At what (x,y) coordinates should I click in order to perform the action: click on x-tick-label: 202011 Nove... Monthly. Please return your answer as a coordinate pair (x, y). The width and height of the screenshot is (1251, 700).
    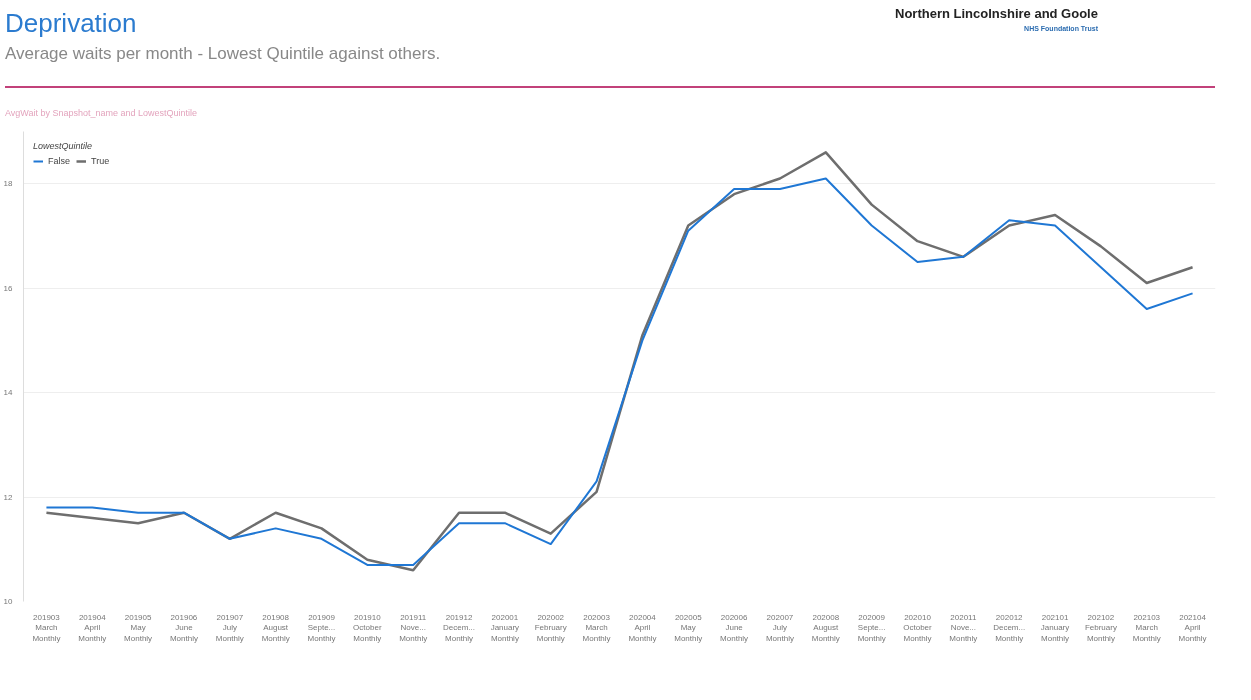
    Looking at the image, I should click on (963, 627).